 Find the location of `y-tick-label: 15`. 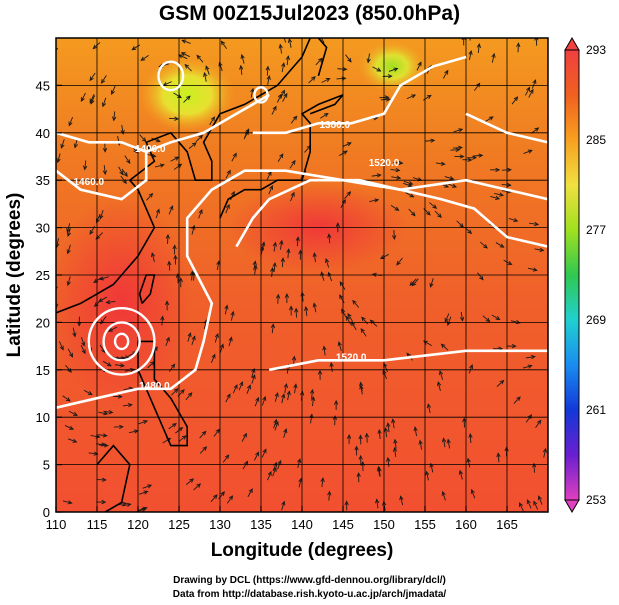

y-tick-label: 15 is located at coordinates (43, 370).